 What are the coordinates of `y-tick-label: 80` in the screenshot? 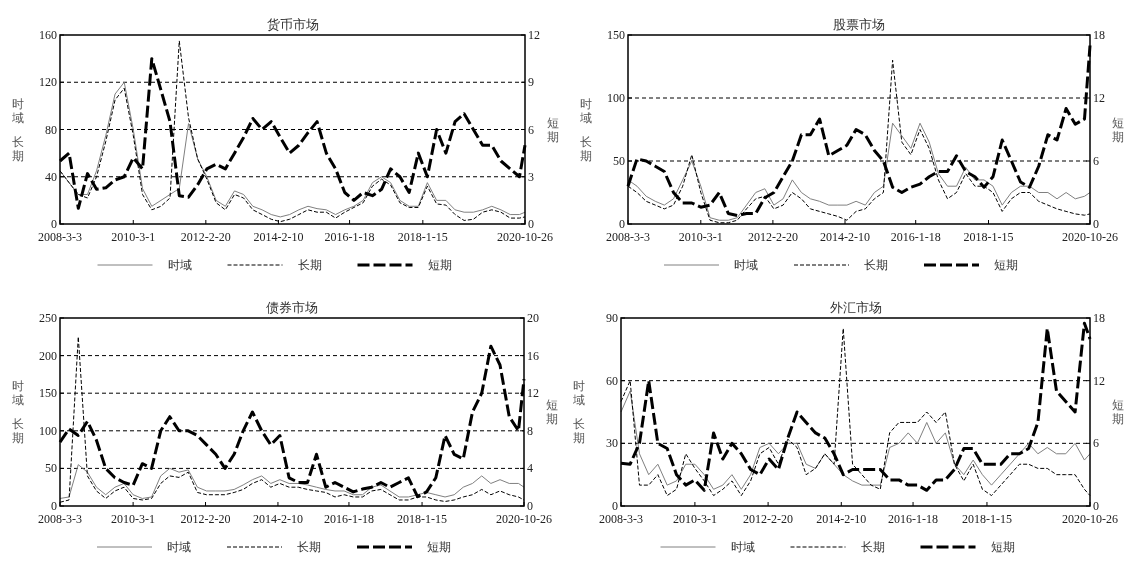 It's located at (51, 129).